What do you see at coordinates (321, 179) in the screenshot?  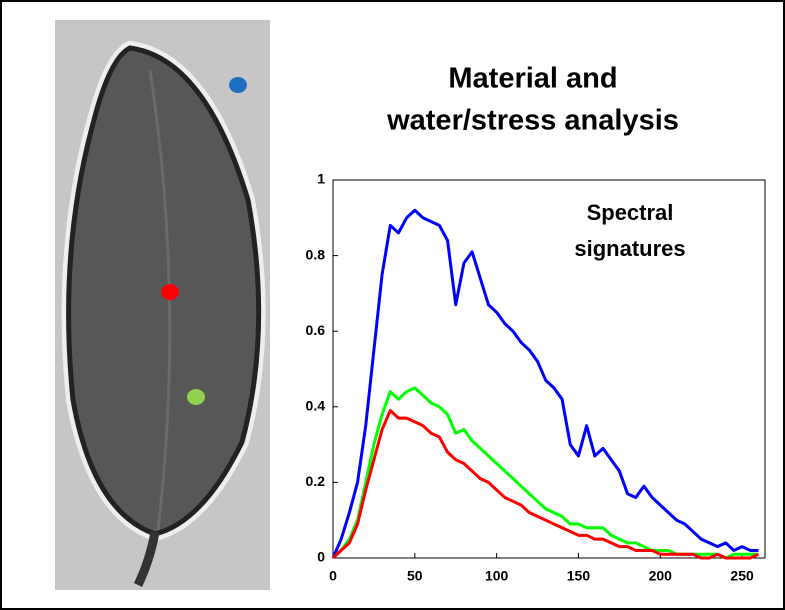 I see `y-tick-label: 1` at bounding box center [321, 179].